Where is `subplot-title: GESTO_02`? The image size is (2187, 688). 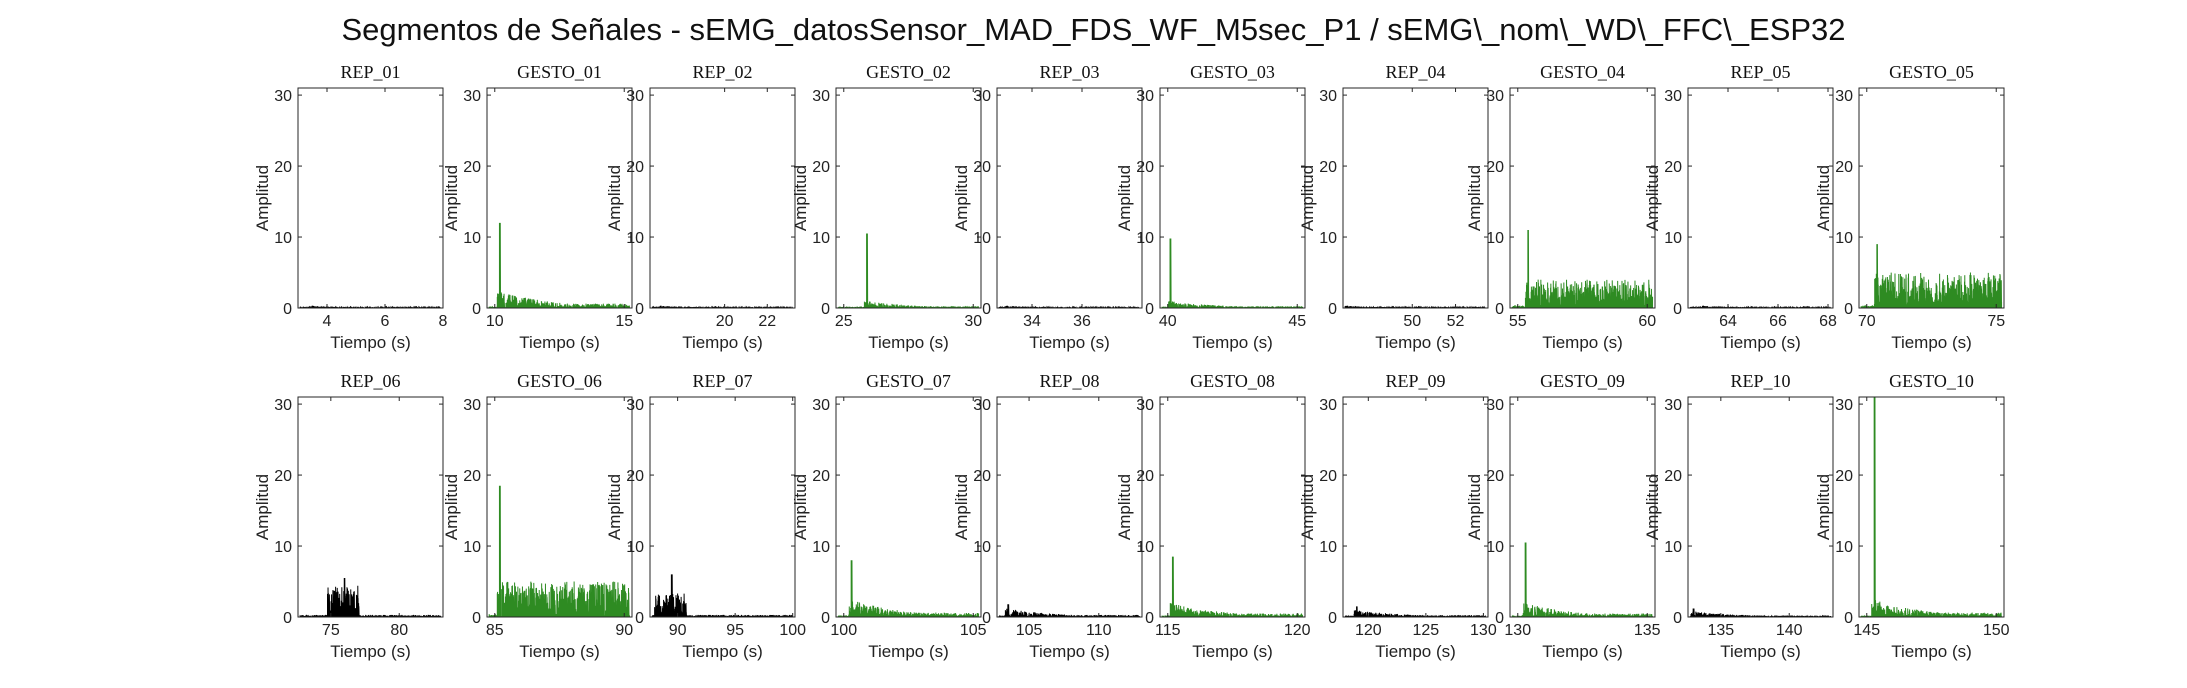 subplot-title: GESTO_02 is located at coordinates (908, 72).